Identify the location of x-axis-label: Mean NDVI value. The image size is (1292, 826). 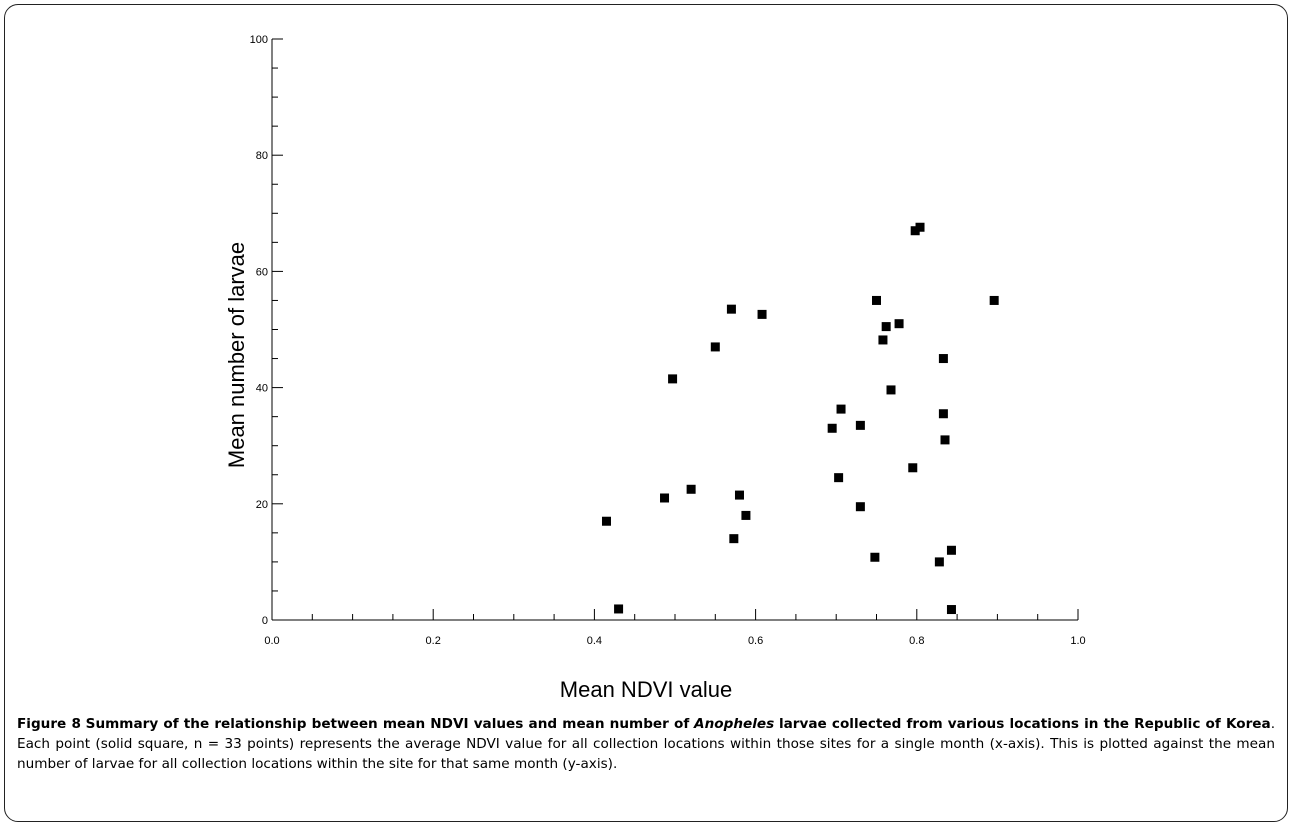
(646, 689).